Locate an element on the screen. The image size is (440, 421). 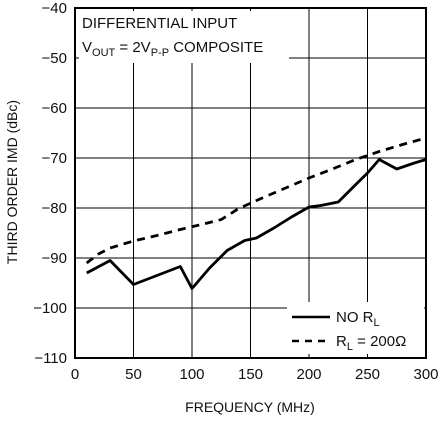
y-axis-label: THIRD ORDER IMD (dBc) is located at coordinates (12, 182).